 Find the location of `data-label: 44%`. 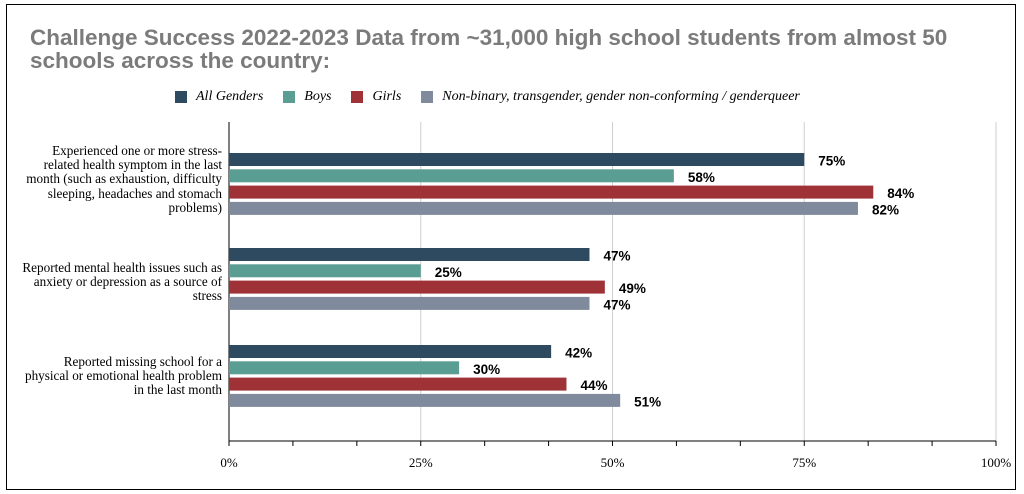

data-label: 44% is located at coordinates (593, 385).